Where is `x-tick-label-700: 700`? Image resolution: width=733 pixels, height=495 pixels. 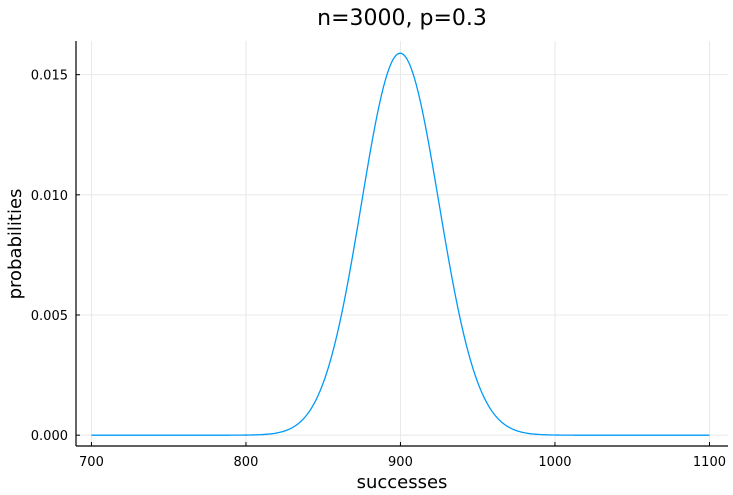 x-tick-label-700: 700 is located at coordinates (91, 462).